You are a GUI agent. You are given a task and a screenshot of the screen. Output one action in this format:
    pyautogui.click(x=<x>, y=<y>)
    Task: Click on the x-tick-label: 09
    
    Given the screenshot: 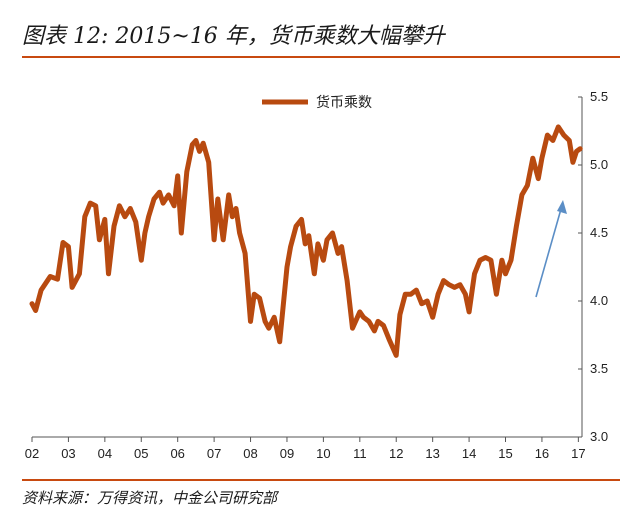 What is the action you would take?
    pyautogui.click(x=287, y=453)
    